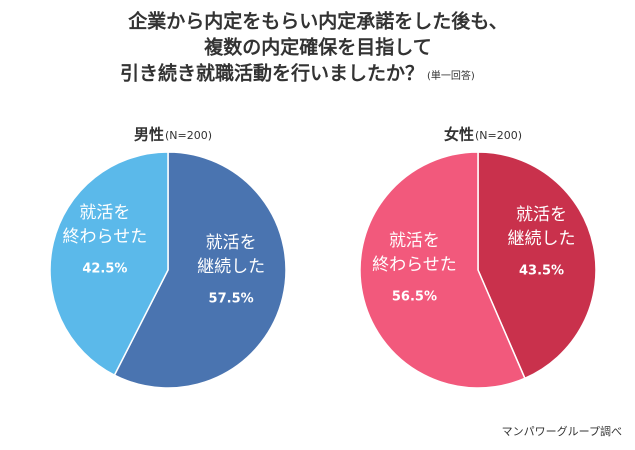  I want to click on title-line: 複数の内定確保を目指して, so click(317, 47).